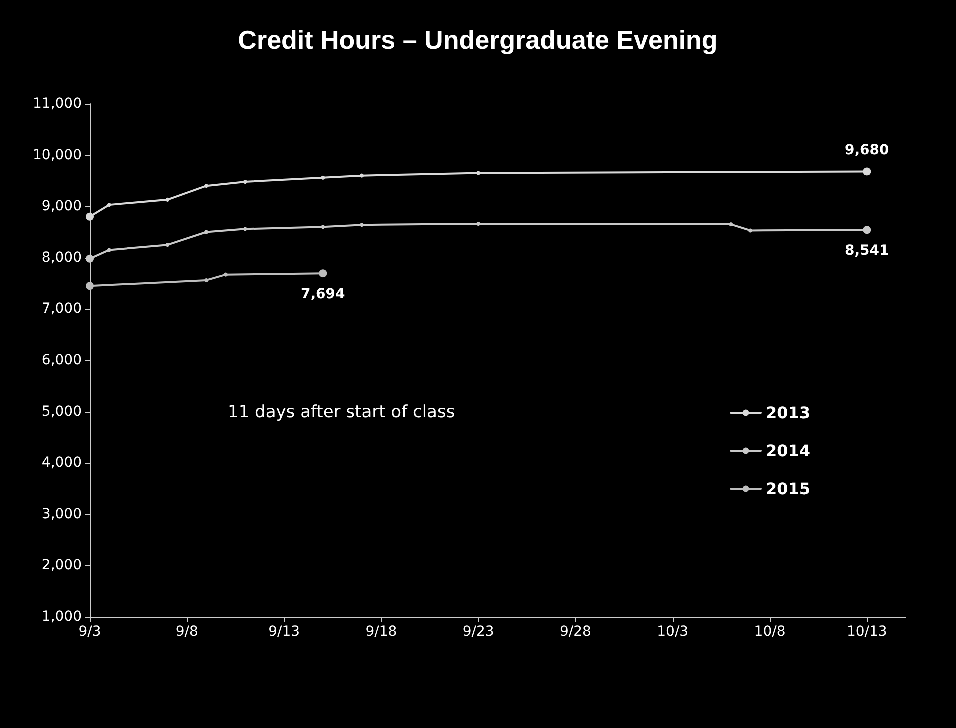 This screenshot has width=956, height=728. What do you see at coordinates (62, 566) in the screenshot?
I see `y-tick-label: 2,000` at bounding box center [62, 566].